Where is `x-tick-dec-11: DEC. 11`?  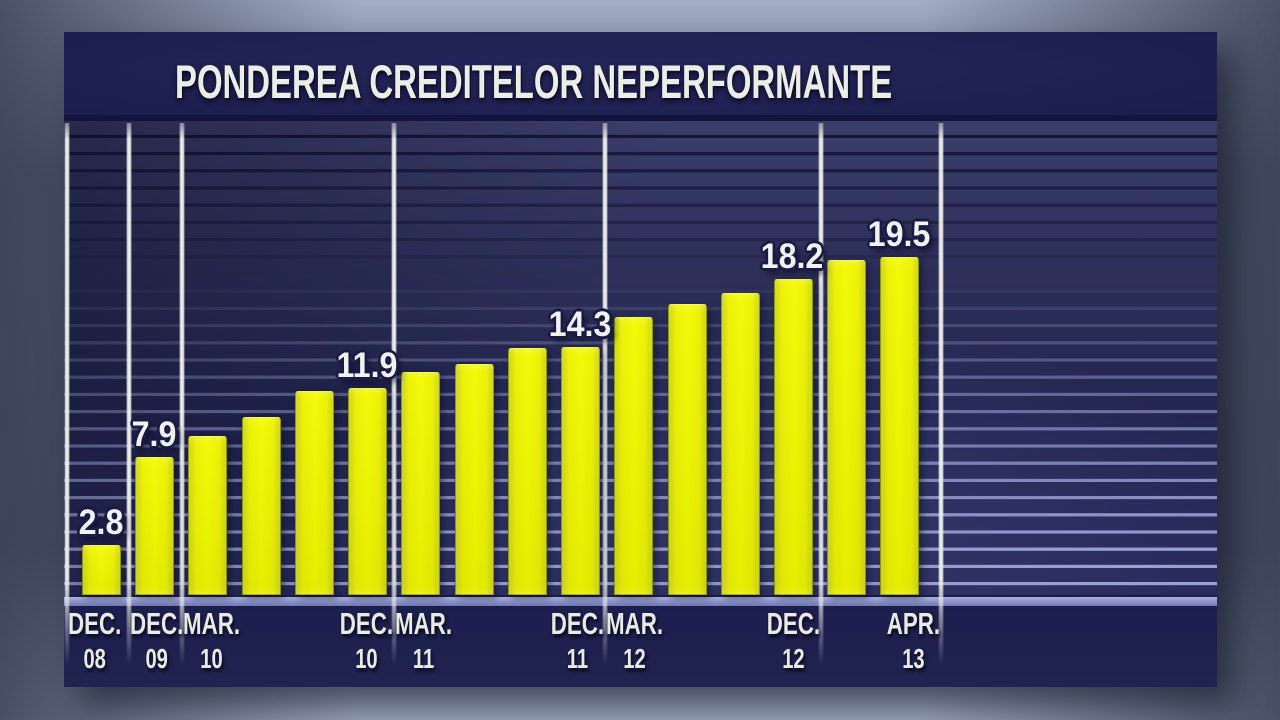 x-tick-dec-11: DEC. 11 is located at coordinates (577, 640).